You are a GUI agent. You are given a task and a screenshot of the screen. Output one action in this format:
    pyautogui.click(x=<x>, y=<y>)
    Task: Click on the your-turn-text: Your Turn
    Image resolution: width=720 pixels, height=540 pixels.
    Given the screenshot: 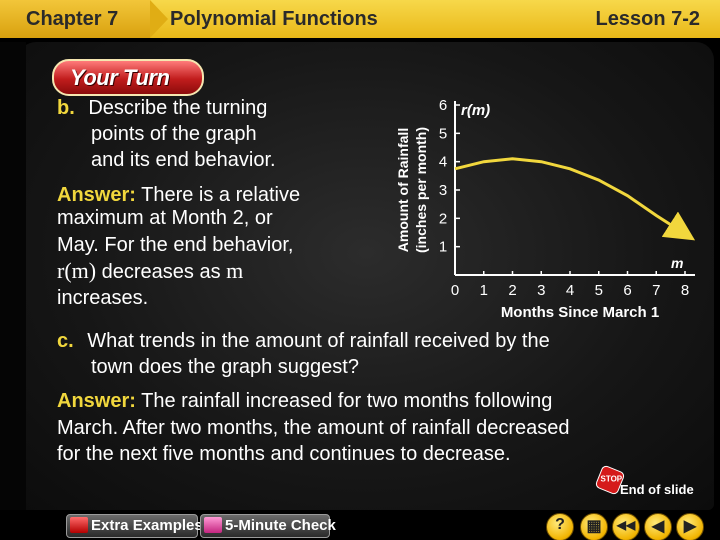 What is the action you would take?
    pyautogui.click(x=120, y=77)
    